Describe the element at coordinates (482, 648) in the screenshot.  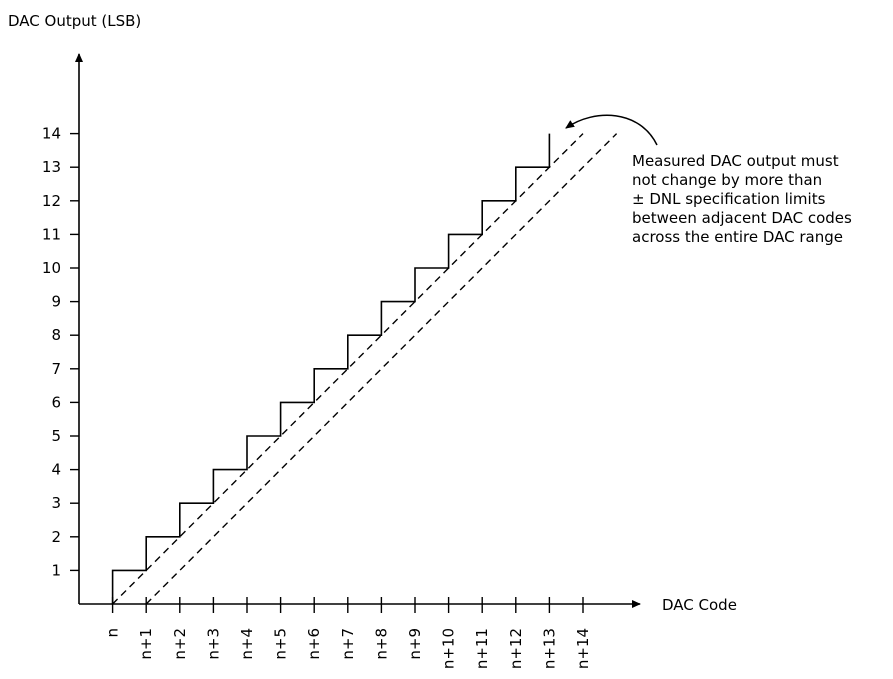
I see `x-tick-label: n+11` at that location.